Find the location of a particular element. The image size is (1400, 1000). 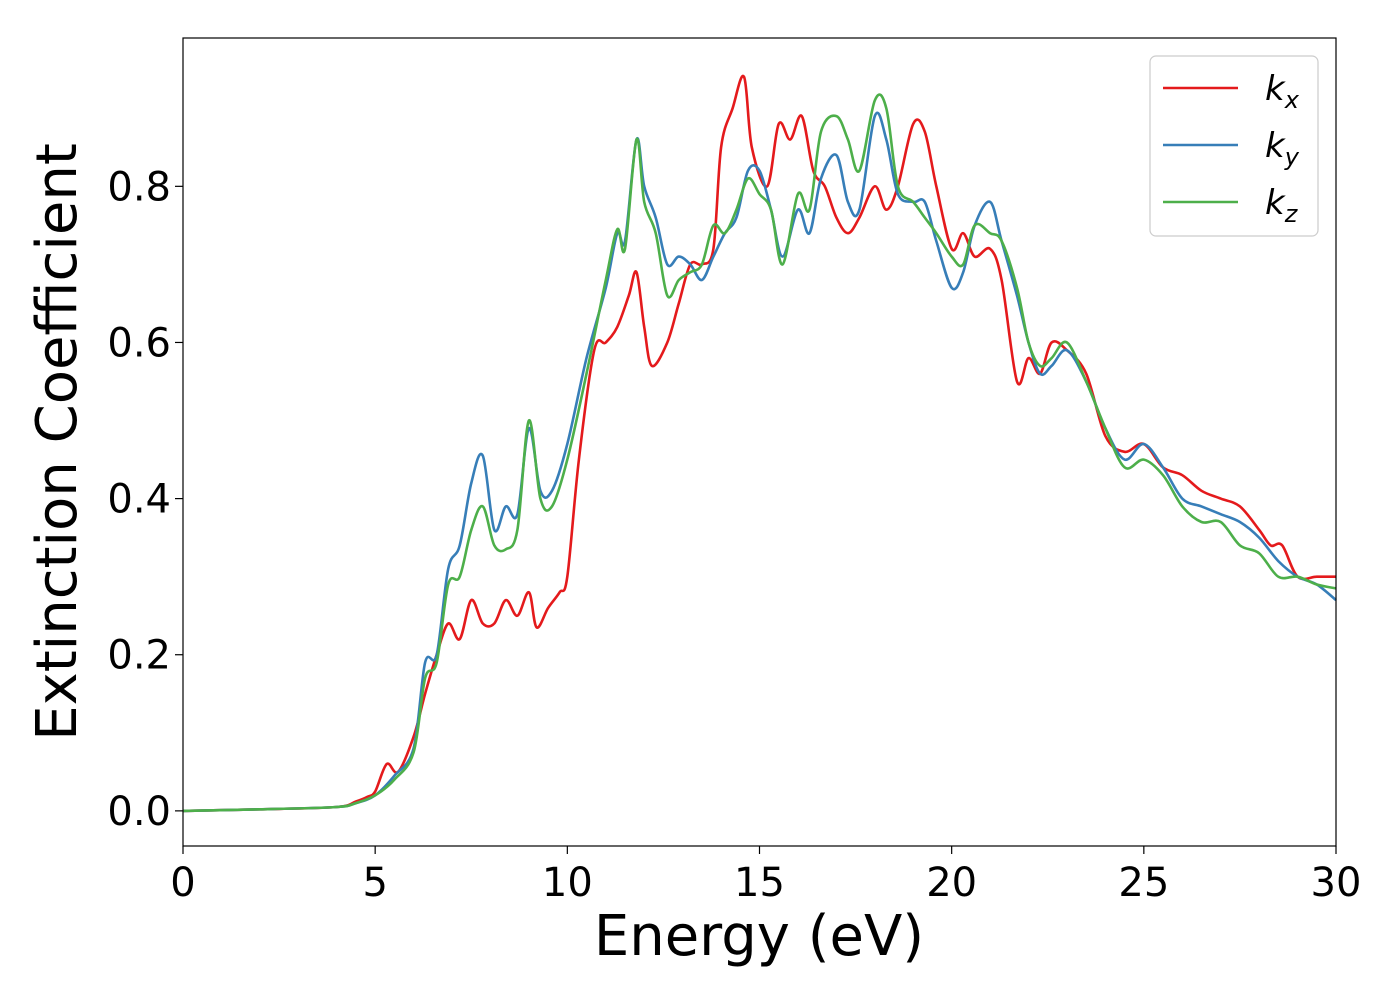

y-axis-title: Extinction Coefficient is located at coordinates (57, 442).